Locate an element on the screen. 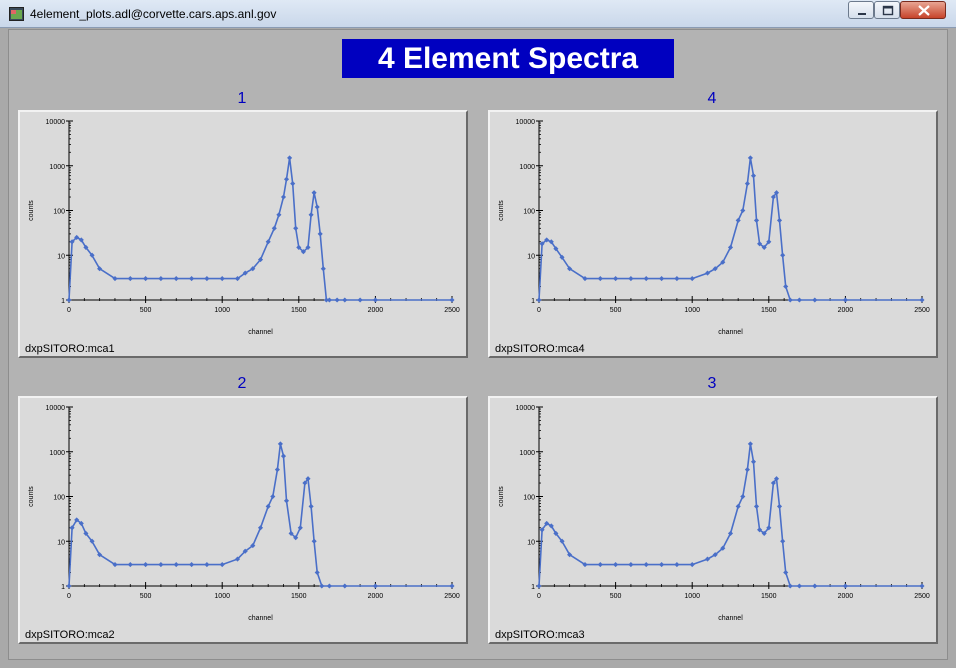 This screenshot has height=668, width=956. minimize-button is located at coordinates (861, 10).